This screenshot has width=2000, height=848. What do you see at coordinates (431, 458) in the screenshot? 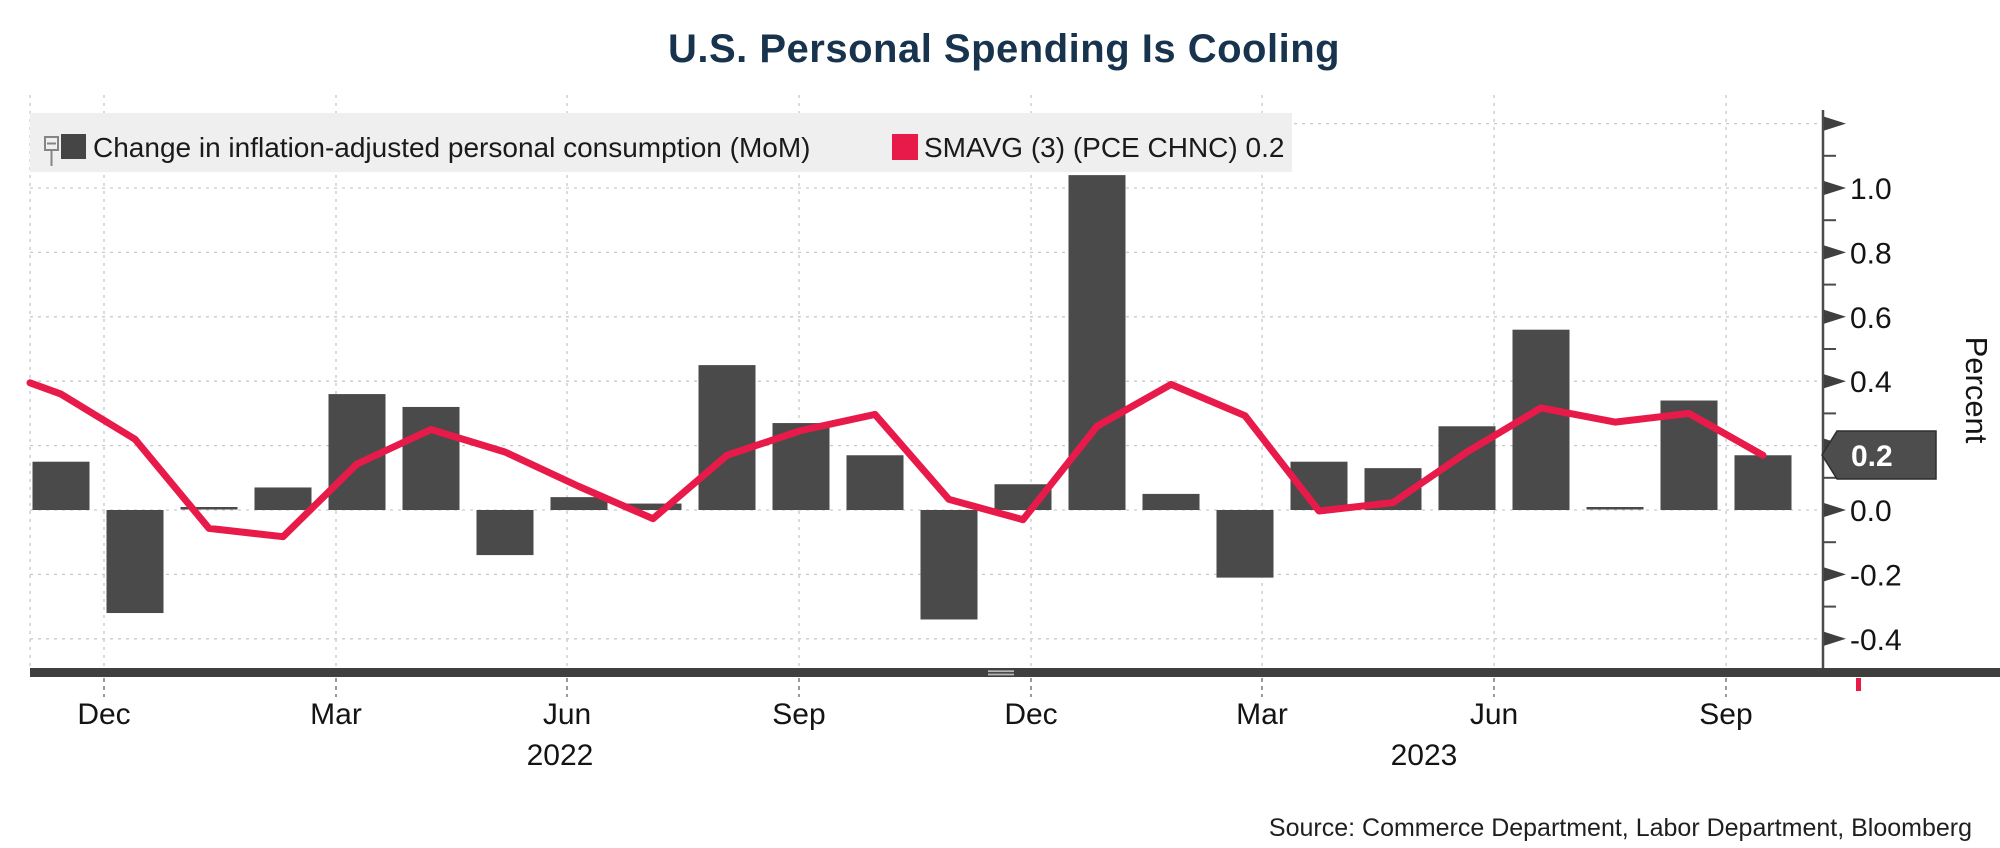
I see `bar-apr-2022` at bounding box center [431, 458].